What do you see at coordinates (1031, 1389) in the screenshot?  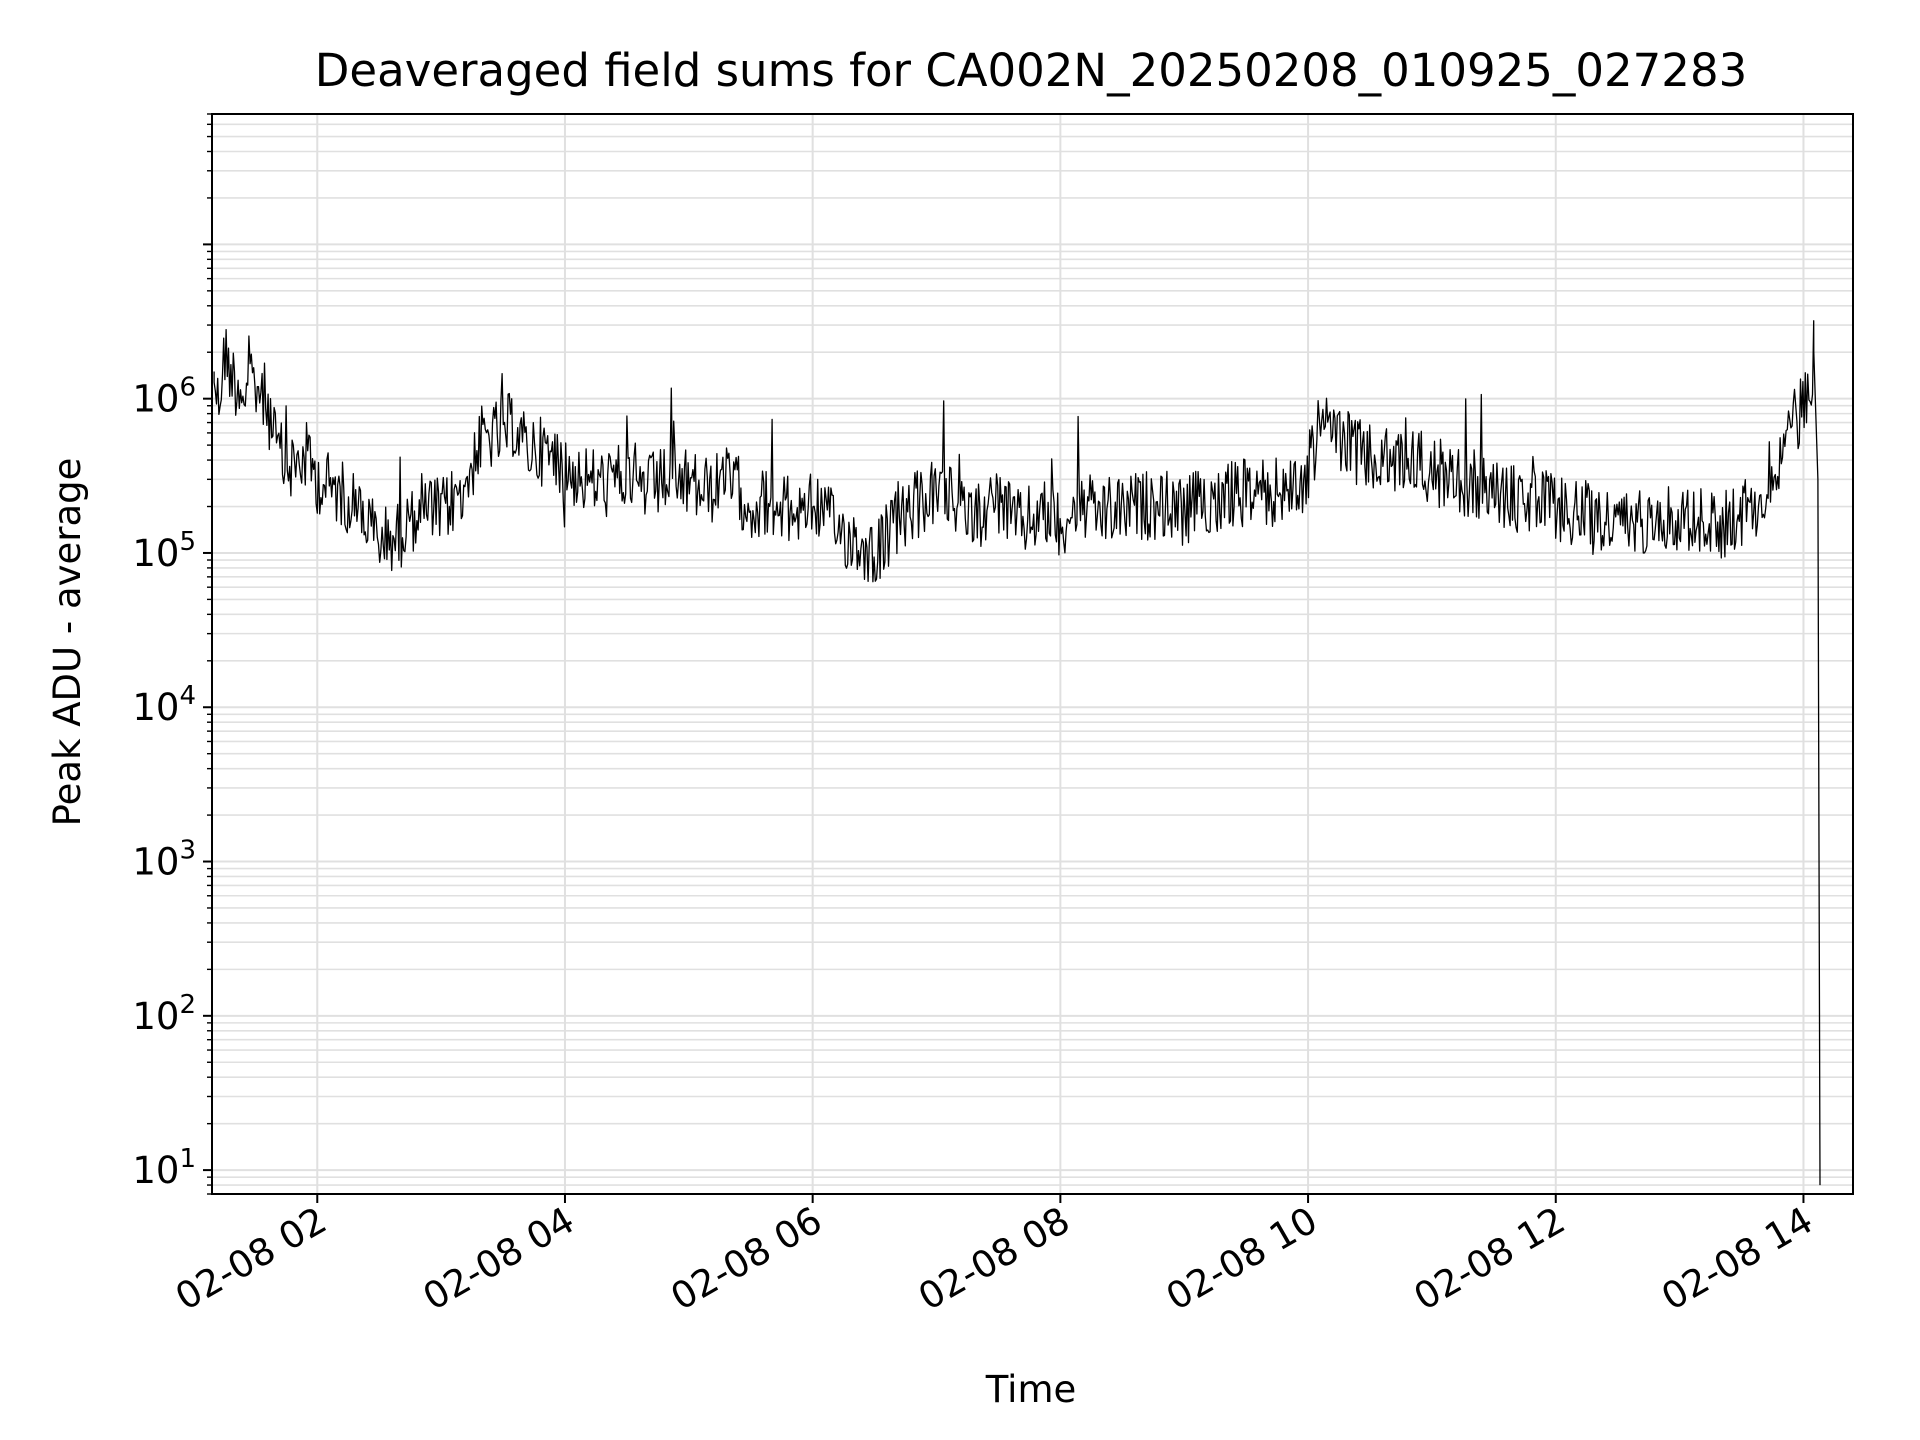 I see `x-axis-label: Time` at bounding box center [1031, 1389].